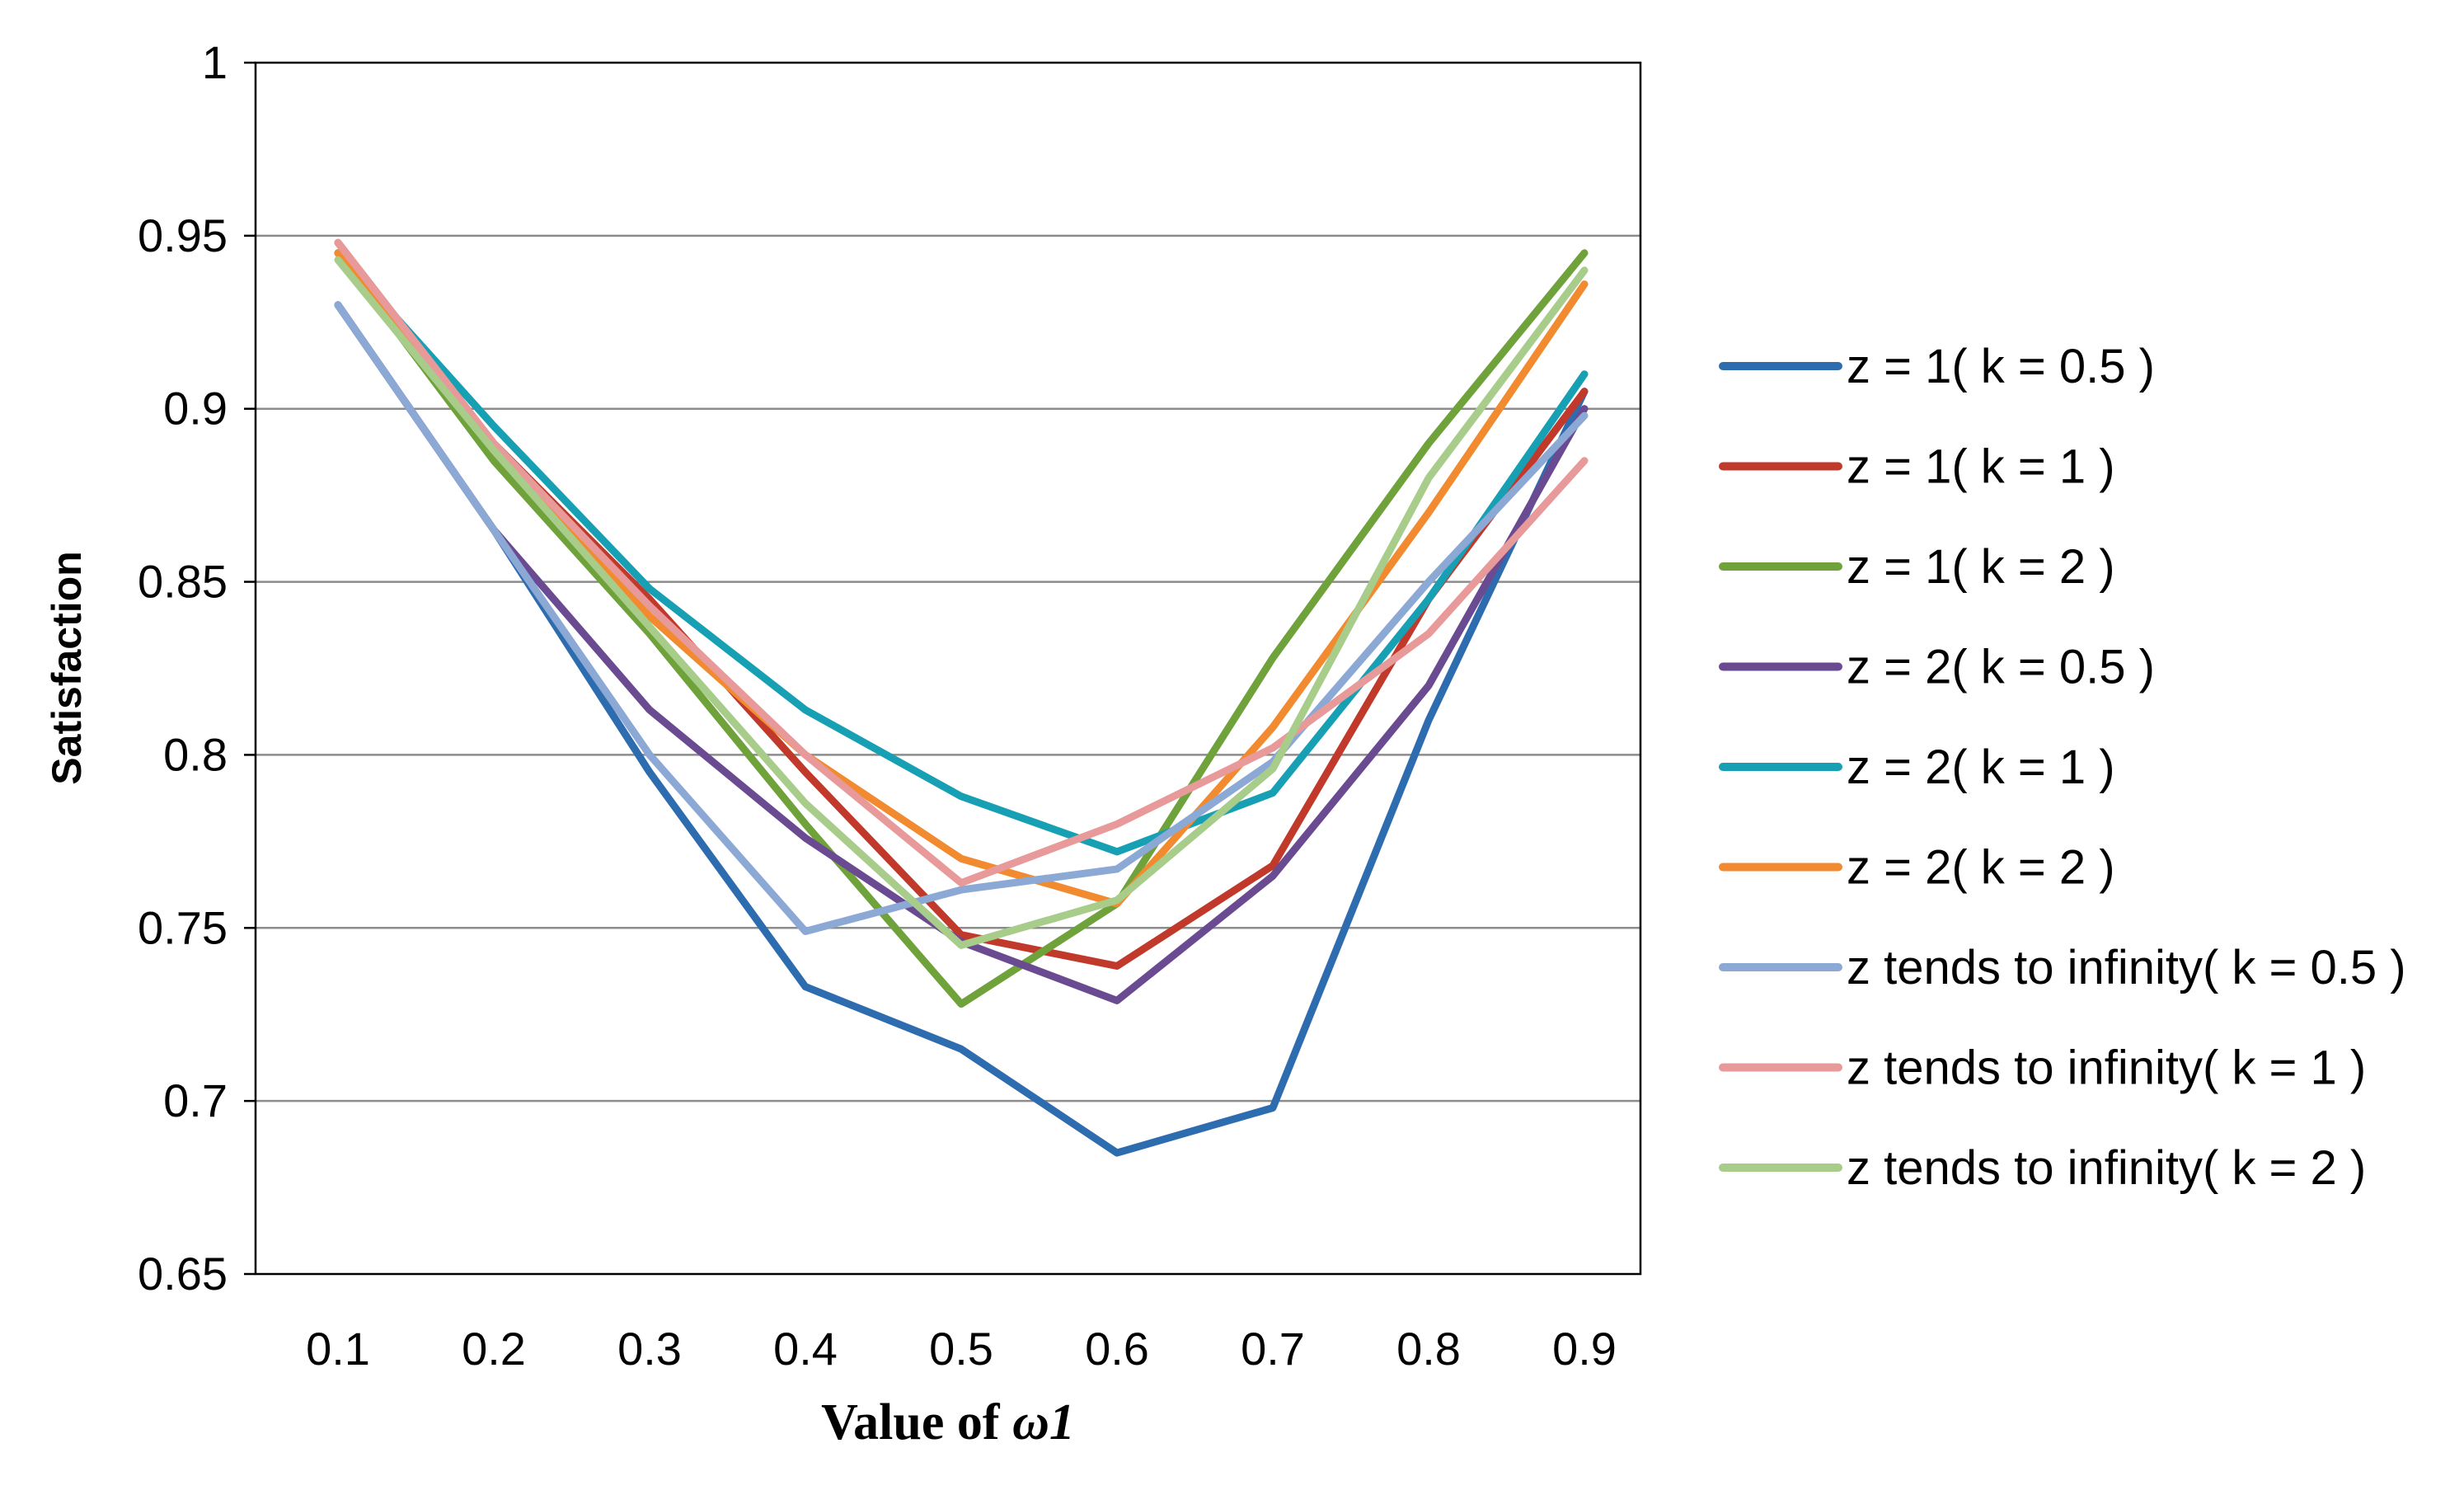 This screenshot has width=2464, height=1495. What do you see at coordinates (2106, 1068) in the screenshot?
I see `legend-label-8: z tends to infinity( k = 1 )` at bounding box center [2106, 1068].